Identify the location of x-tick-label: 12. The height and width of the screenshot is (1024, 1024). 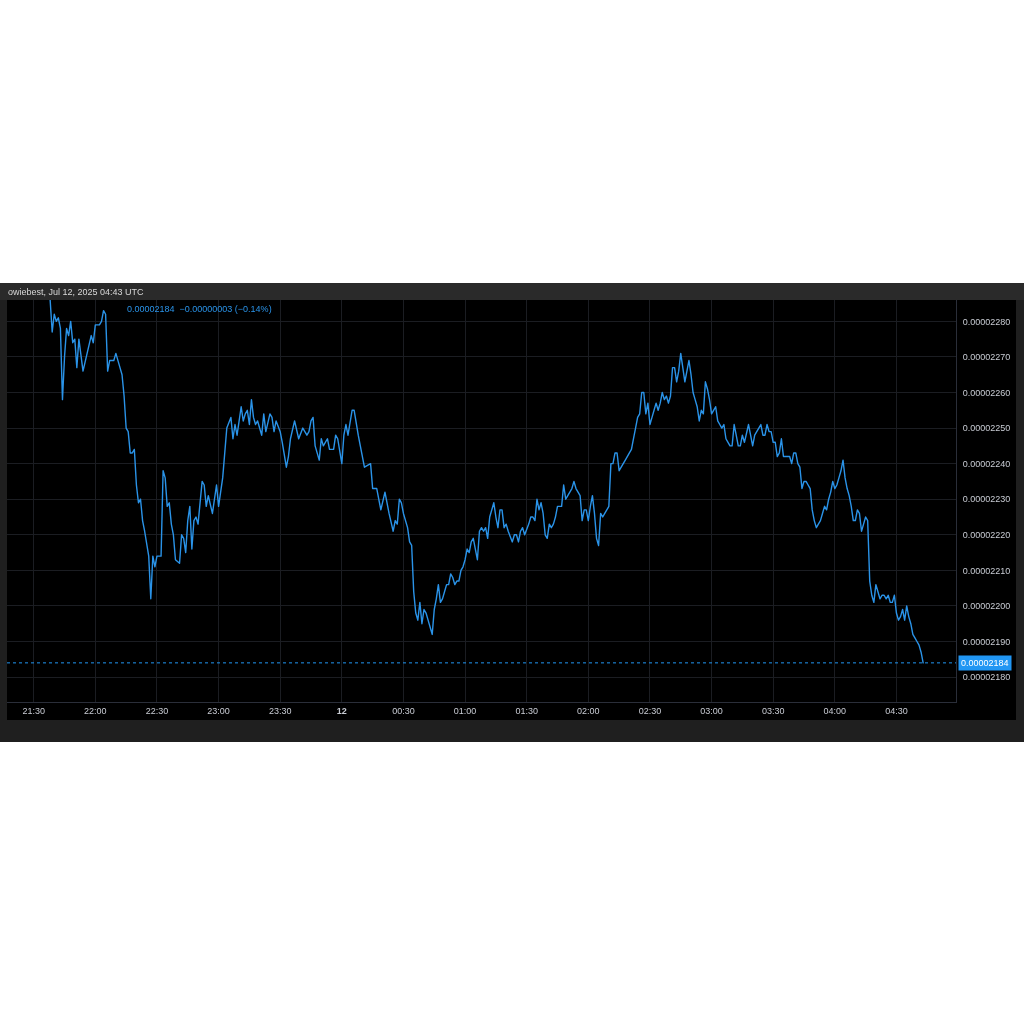
(341, 710).